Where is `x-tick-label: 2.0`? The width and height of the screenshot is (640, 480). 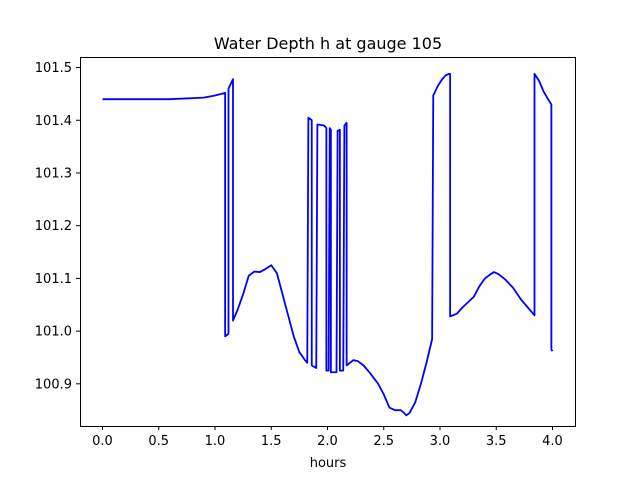 x-tick-label: 2.0 is located at coordinates (327, 441).